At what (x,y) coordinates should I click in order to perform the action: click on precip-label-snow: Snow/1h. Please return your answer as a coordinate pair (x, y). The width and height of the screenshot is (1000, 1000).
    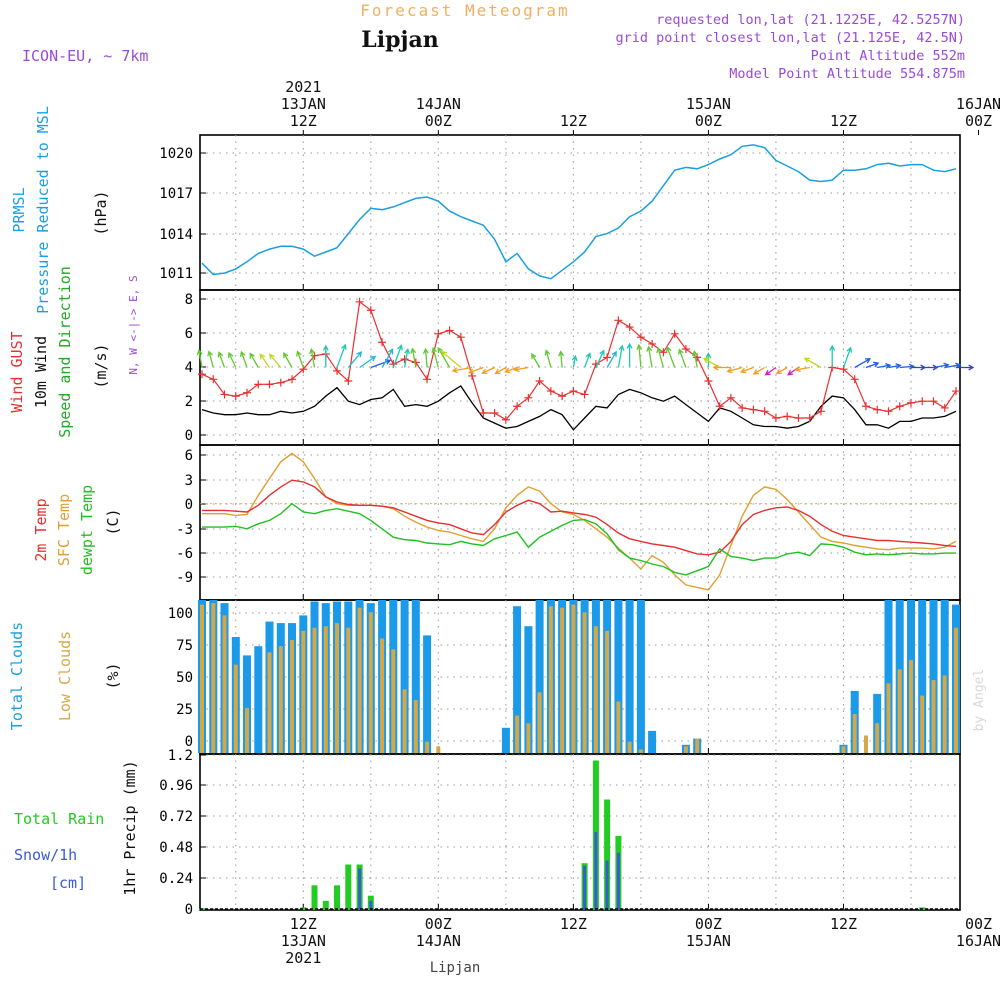
    Looking at the image, I should click on (45, 855).